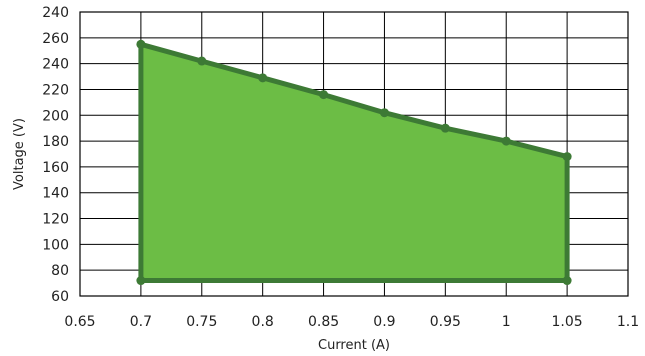 The image size is (645, 356). What do you see at coordinates (263, 322) in the screenshot?
I see `x-tick-label: 0.8` at bounding box center [263, 322].